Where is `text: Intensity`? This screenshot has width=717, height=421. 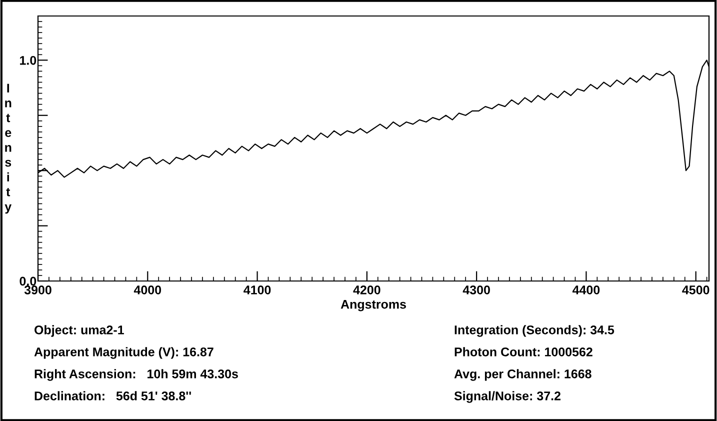
text: Intensity is located at coordinates (8, 149).